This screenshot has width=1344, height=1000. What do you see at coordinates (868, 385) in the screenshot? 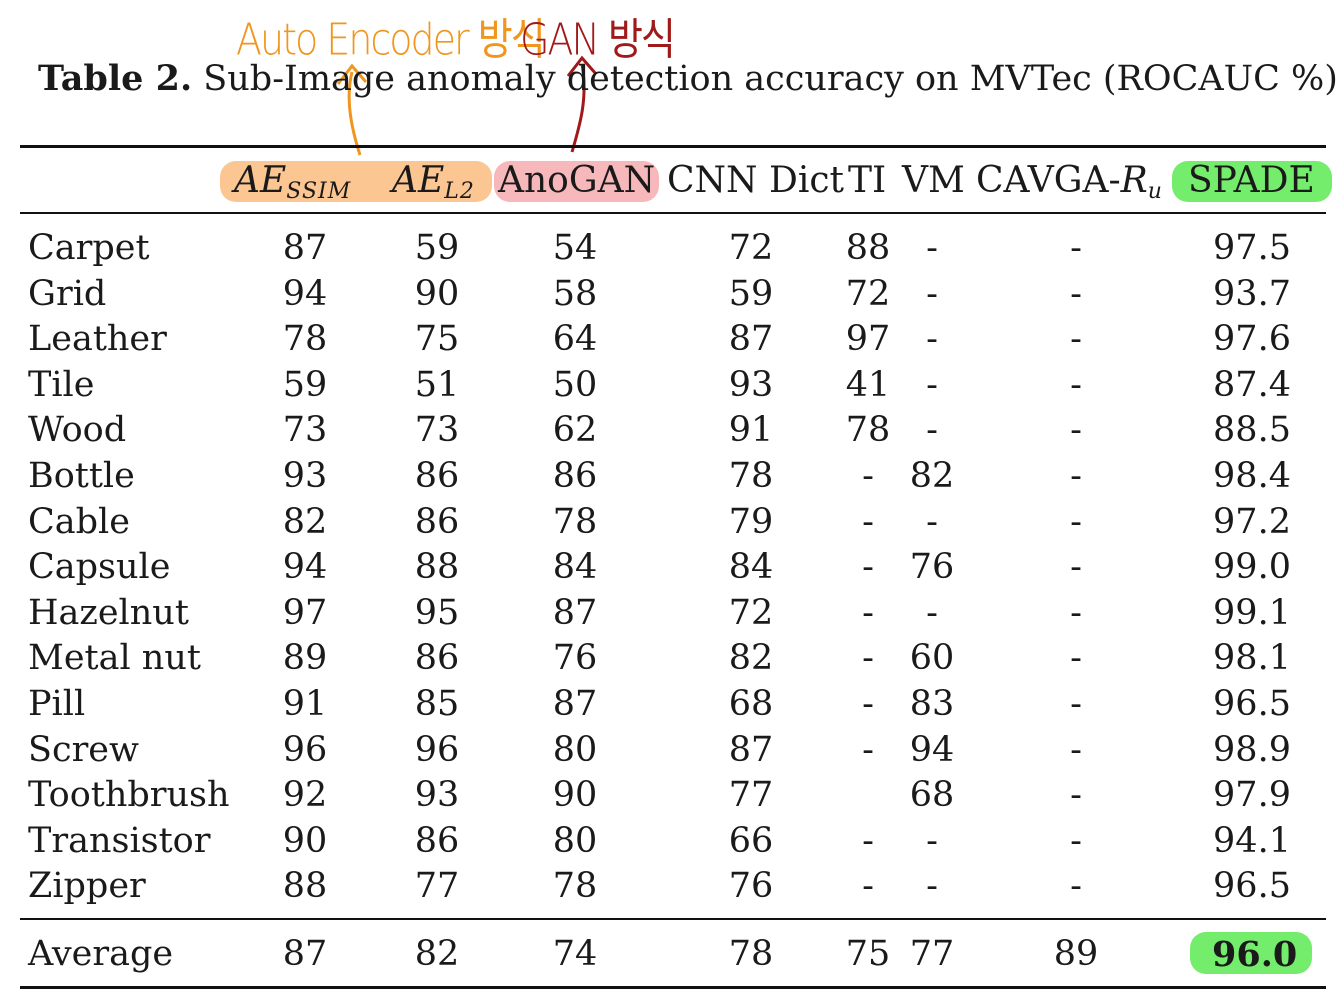
I see `table-cell: 41` at bounding box center [868, 385].